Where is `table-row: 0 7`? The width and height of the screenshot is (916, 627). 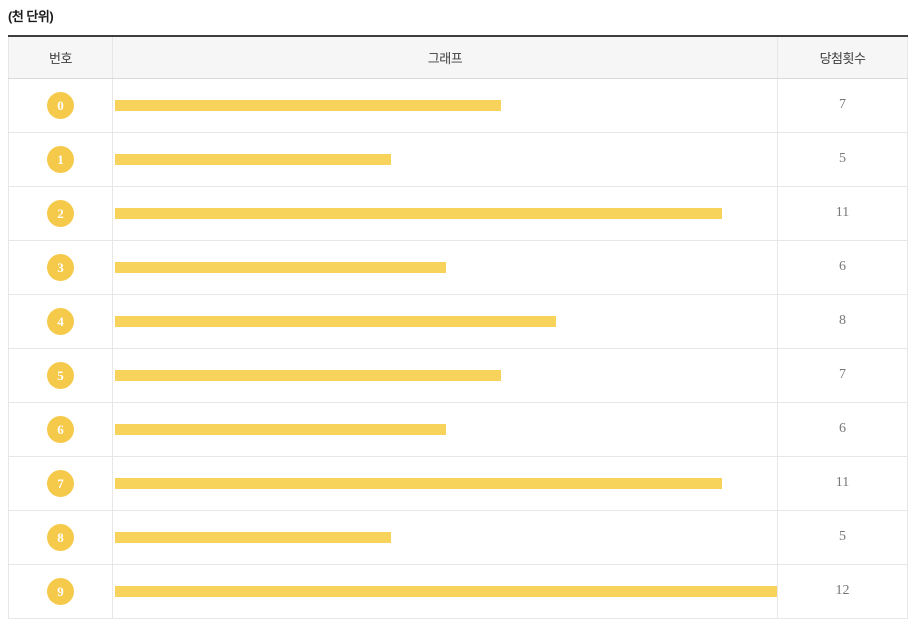 table-row: 0 7 is located at coordinates (458, 105).